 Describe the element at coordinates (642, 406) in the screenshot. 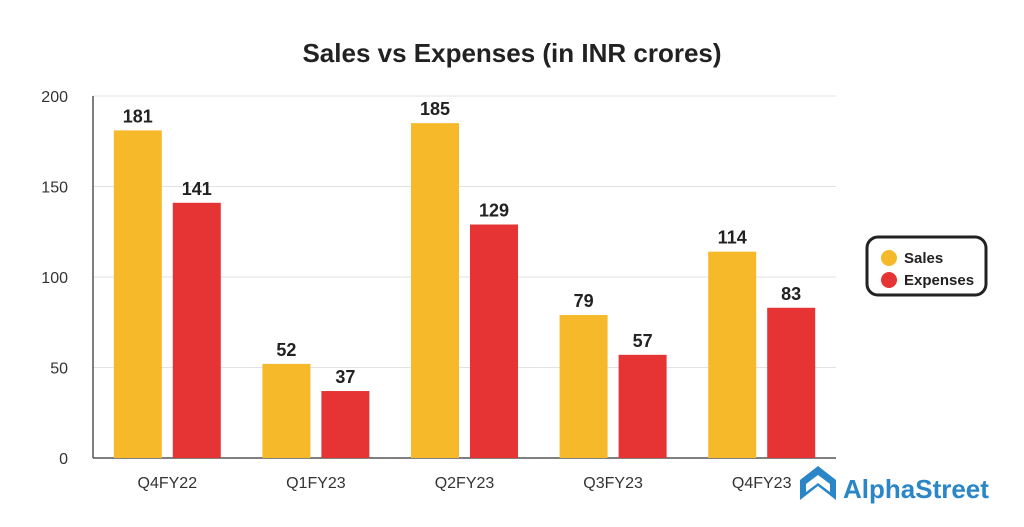

I see `bar-expenses-q3fy23` at that location.